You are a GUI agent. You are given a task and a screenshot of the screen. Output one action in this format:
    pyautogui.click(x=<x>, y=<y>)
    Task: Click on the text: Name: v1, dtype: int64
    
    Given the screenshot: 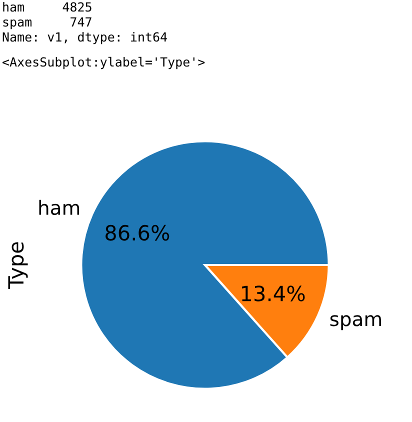 What is the action you would take?
    pyautogui.click(x=84, y=38)
    